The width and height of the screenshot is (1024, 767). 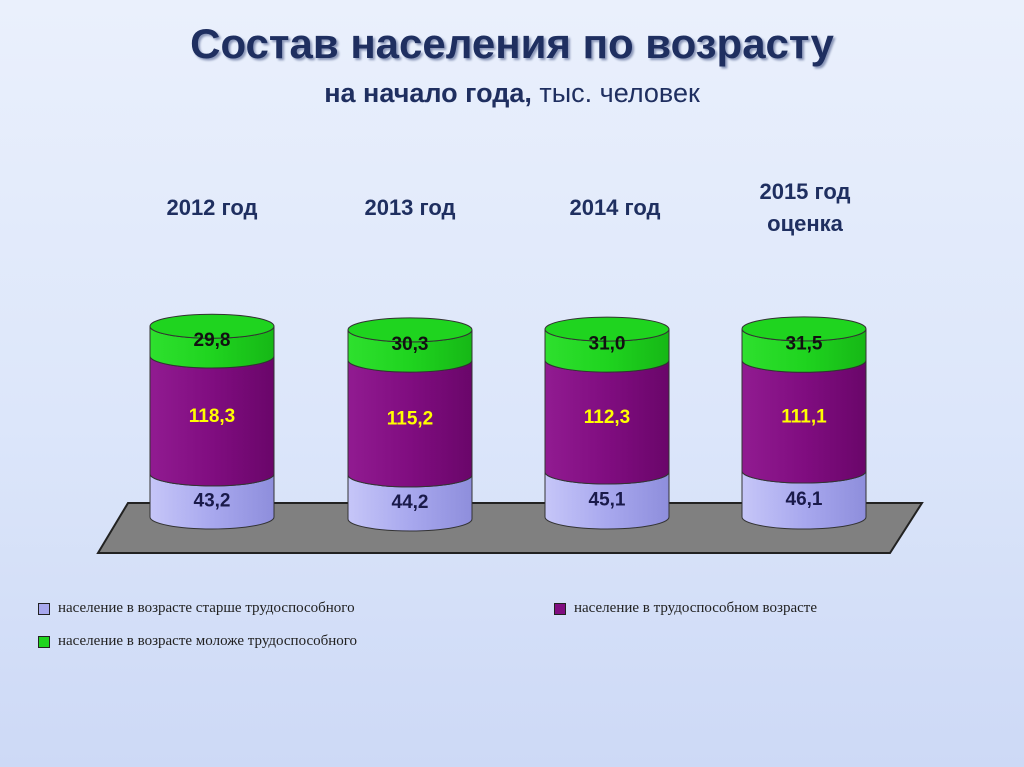 I want to click on category-label-2015: 2015 год оценка, so click(x=805, y=207).